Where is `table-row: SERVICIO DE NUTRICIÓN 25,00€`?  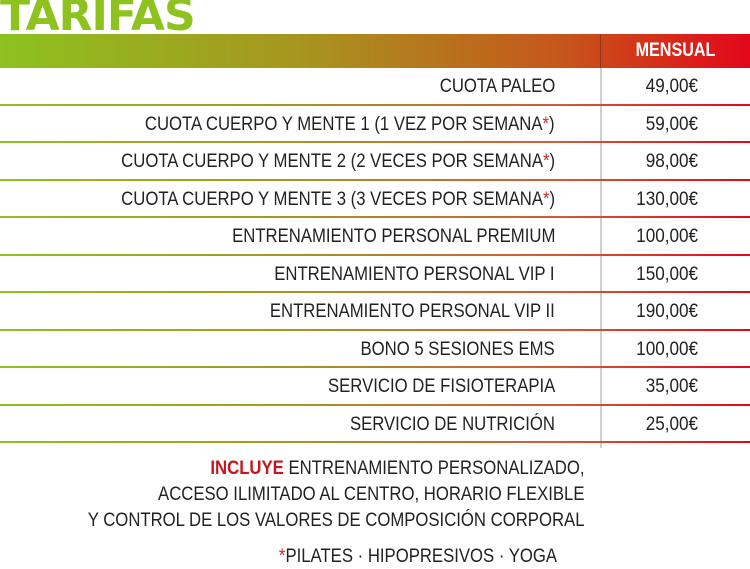 table-row: SERVICIO DE NUTRICIÓN 25,00€ is located at coordinates (375, 425).